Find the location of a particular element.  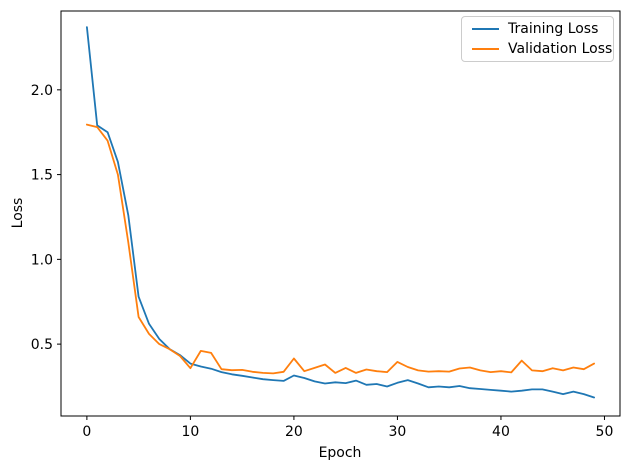

x-tick-label: 30 is located at coordinates (398, 432).